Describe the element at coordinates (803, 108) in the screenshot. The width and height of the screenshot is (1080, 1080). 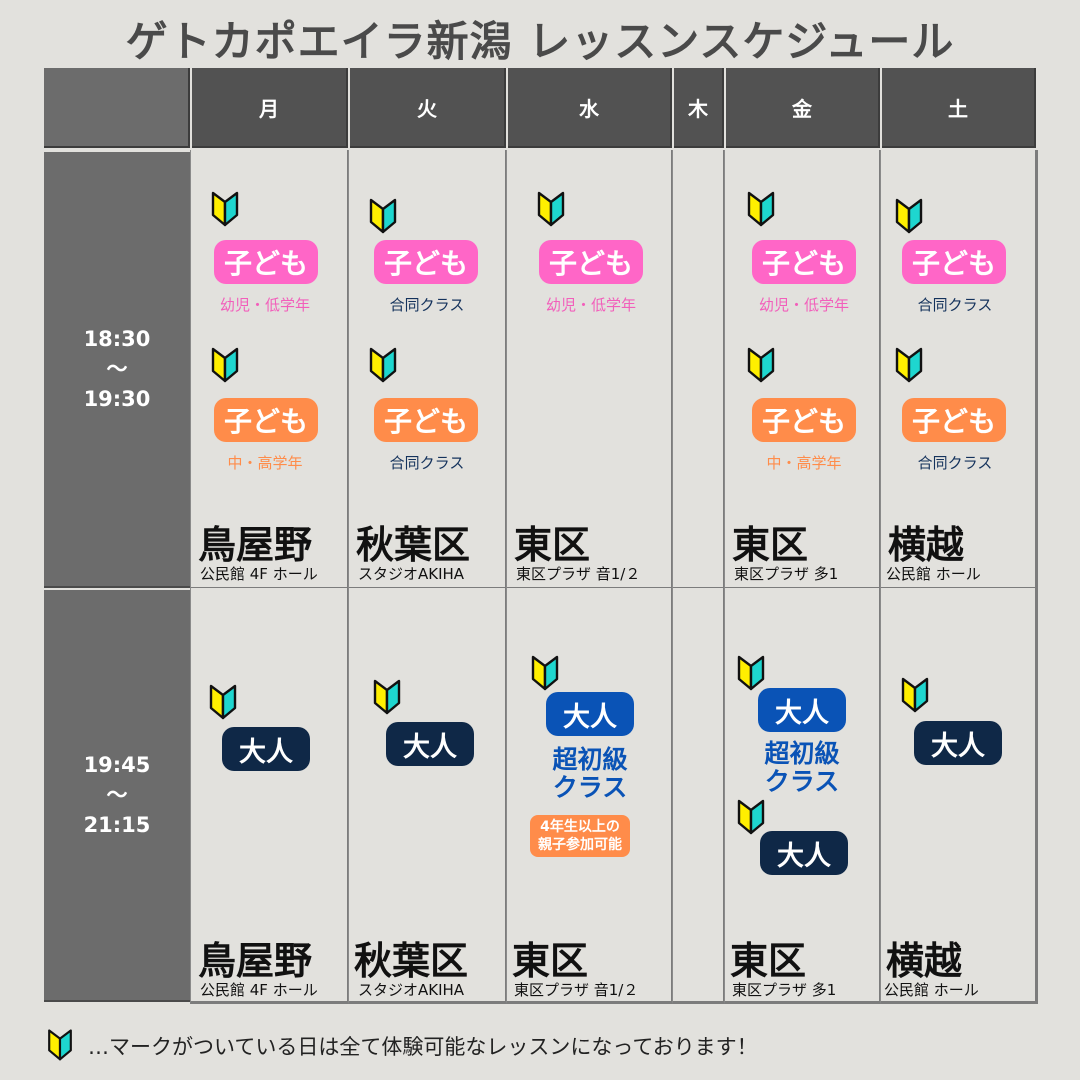
I see `header-day-fri: 金` at that location.